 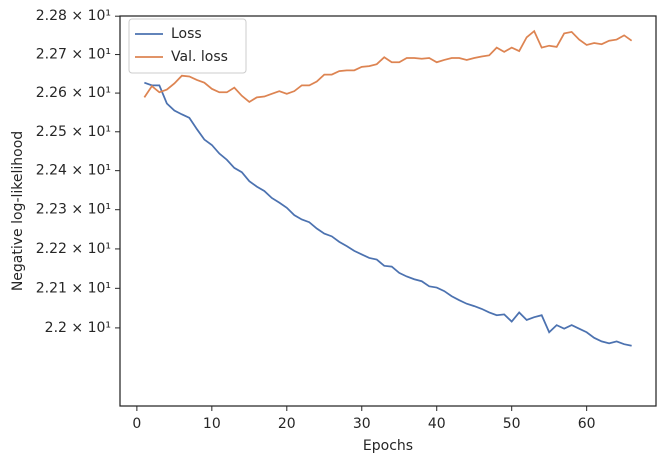 What do you see at coordinates (287, 424) in the screenshot?
I see `x-tick-label: 20` at bounding box center [287, 424].